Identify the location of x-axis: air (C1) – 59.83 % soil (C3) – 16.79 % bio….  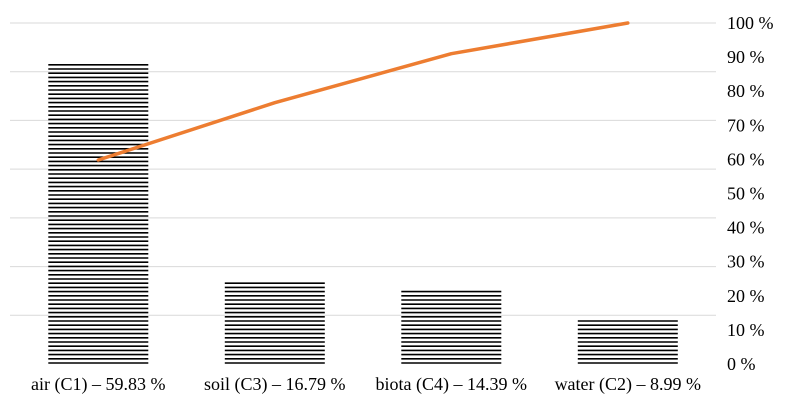
(366, 384).